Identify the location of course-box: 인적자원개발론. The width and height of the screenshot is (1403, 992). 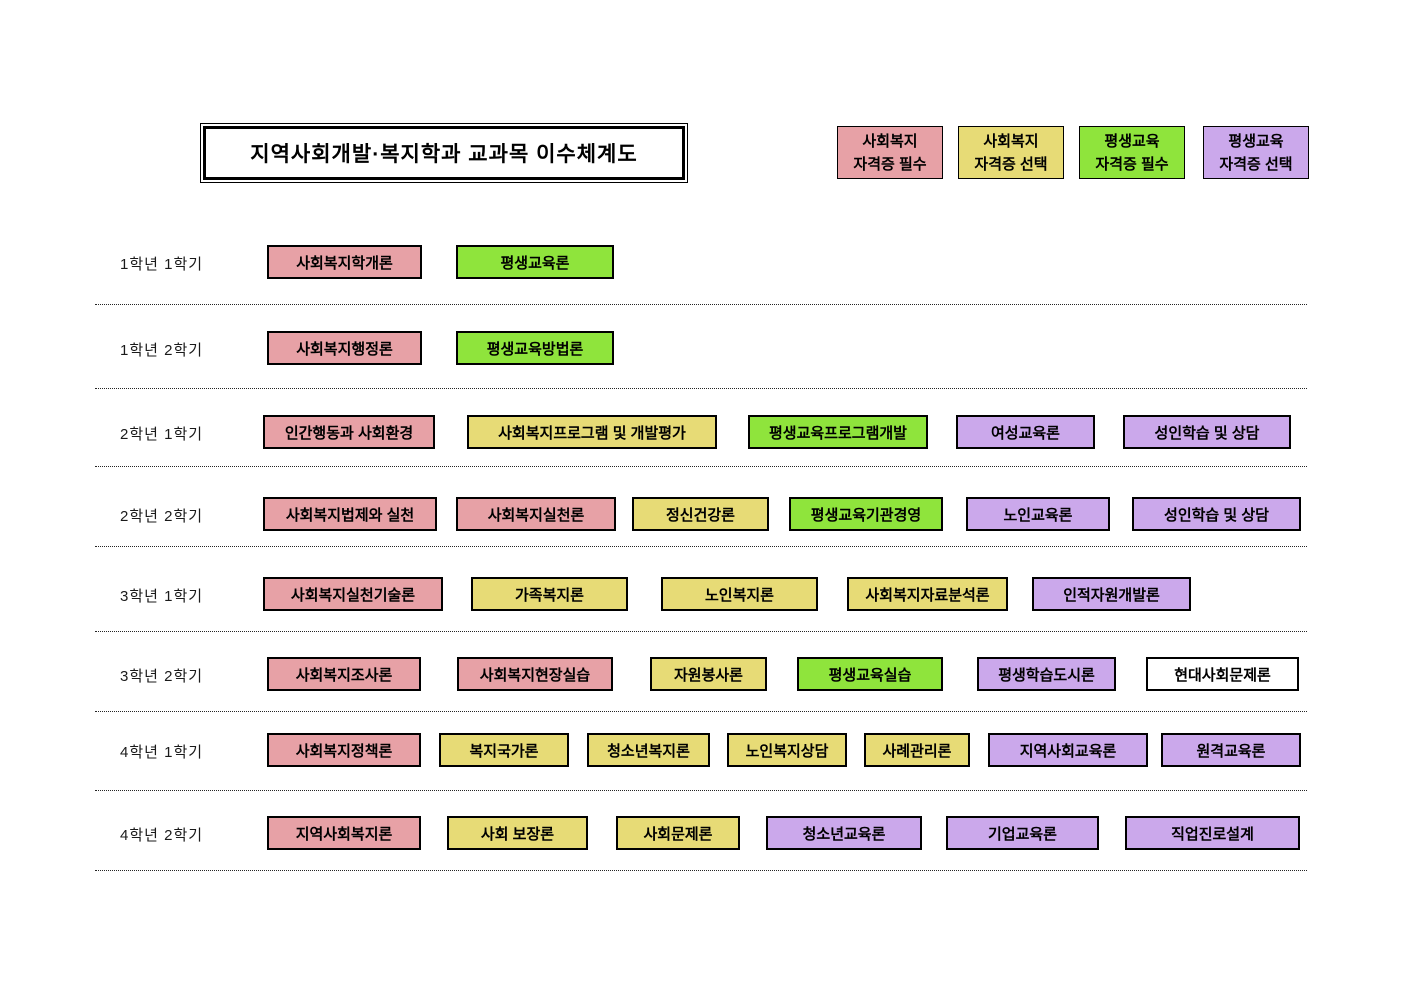
(1111, 594).